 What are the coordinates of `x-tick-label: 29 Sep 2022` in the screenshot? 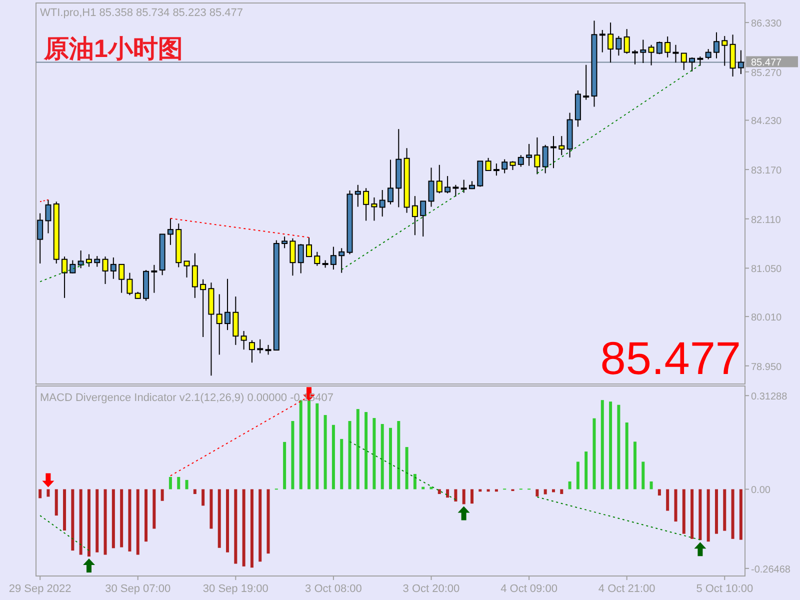 It's located at (40, 589).